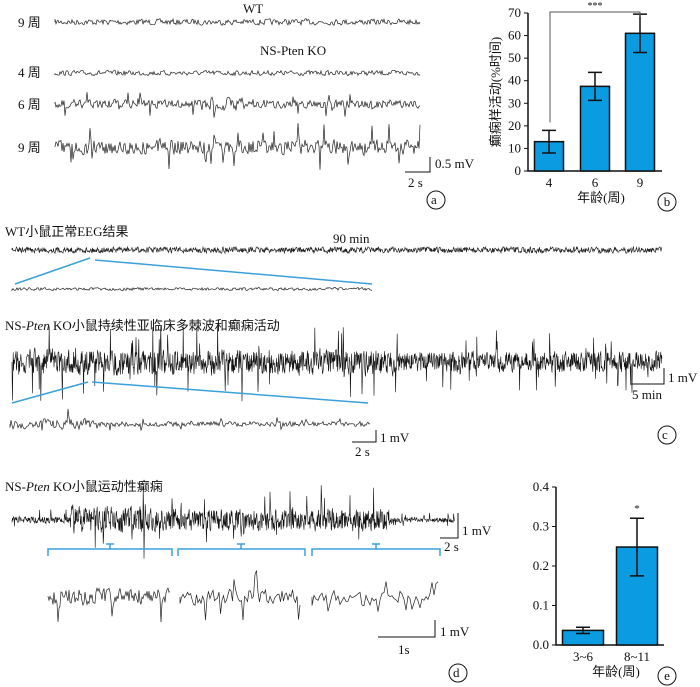 Image resolution: width=700 pixels, height=687 pixels. Describe the element at coordinates (337, 250) in the screenshot. I see `eeg-trace-wt-90min` at that location.